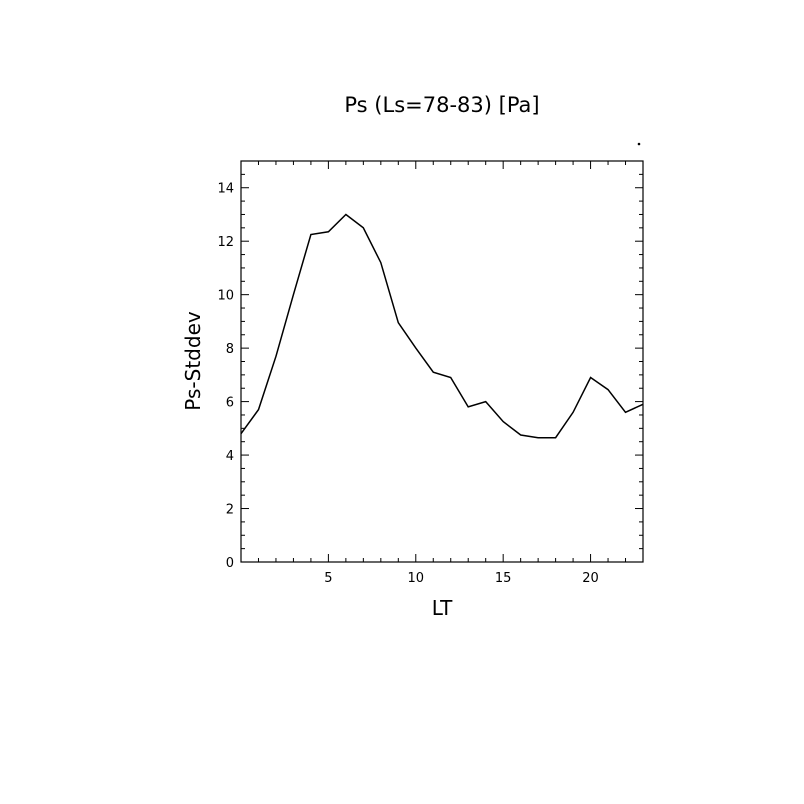  I want to click on y-tick-label: 6, so click(230, 403).